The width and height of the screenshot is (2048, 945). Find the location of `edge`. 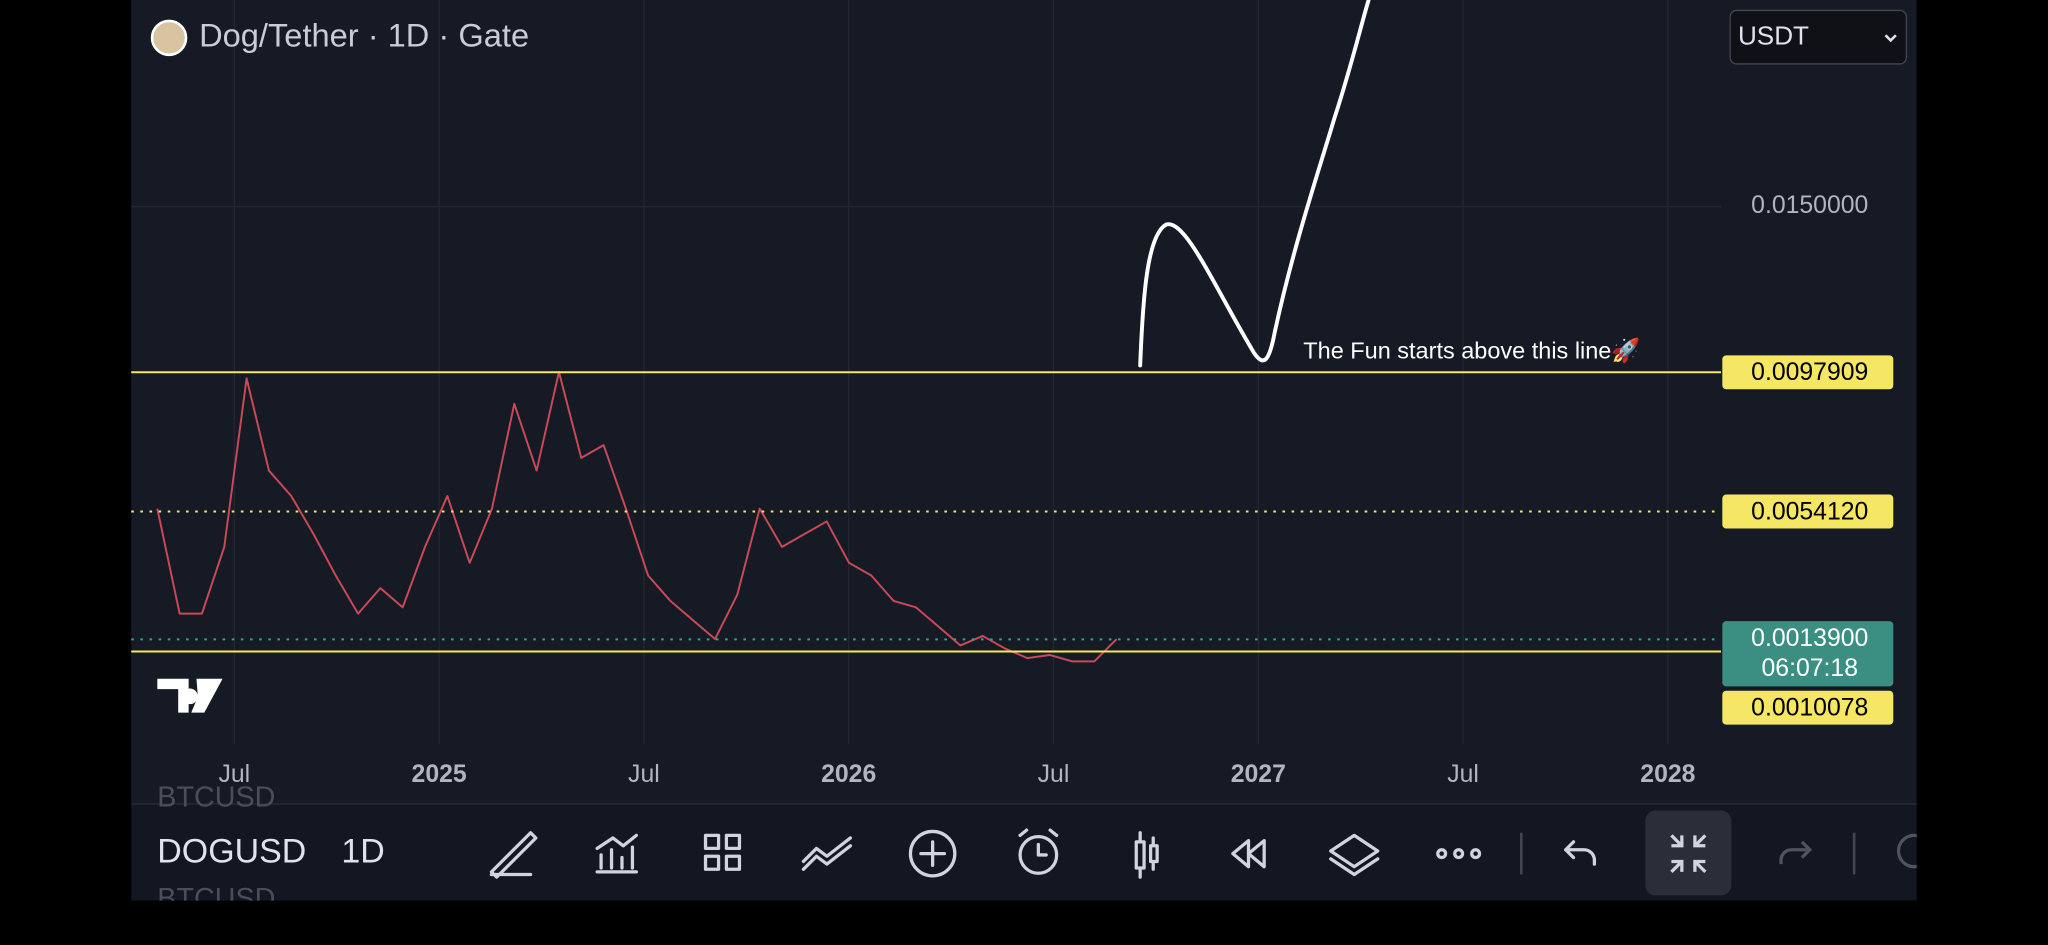

edge is located at coordinates (1982, 472).